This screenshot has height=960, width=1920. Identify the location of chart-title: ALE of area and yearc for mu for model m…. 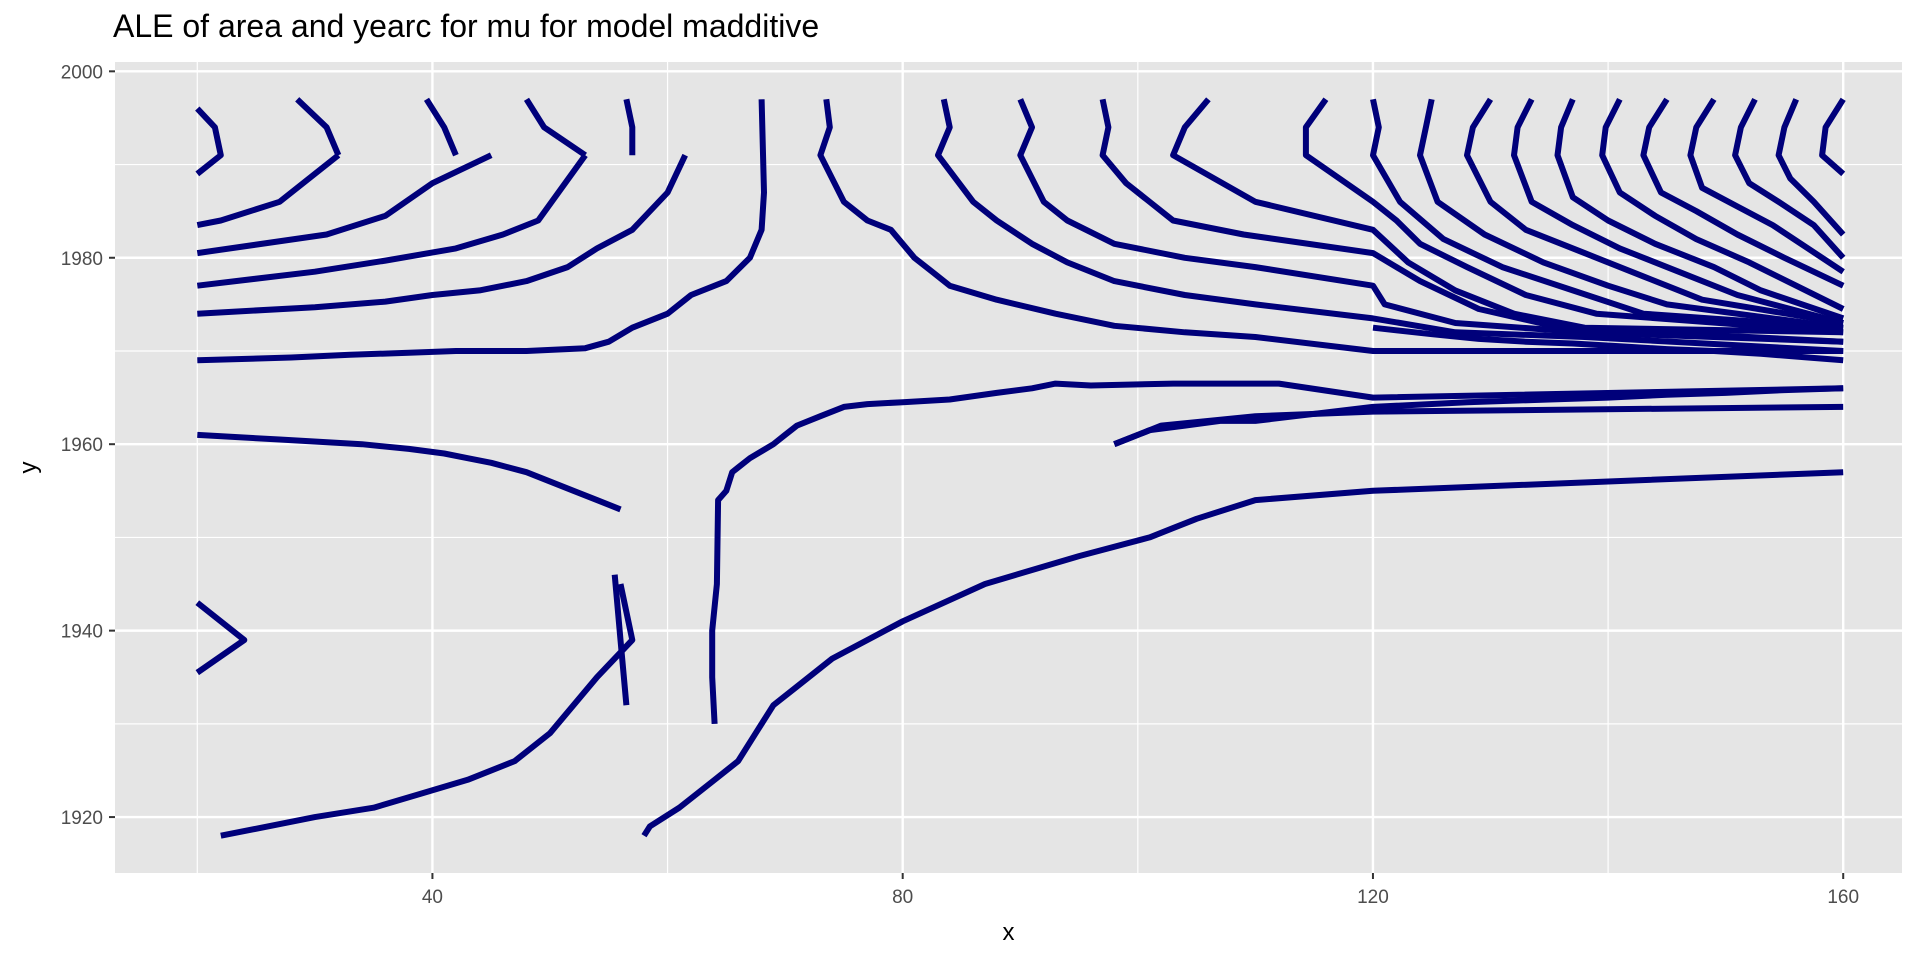
(466, 26).